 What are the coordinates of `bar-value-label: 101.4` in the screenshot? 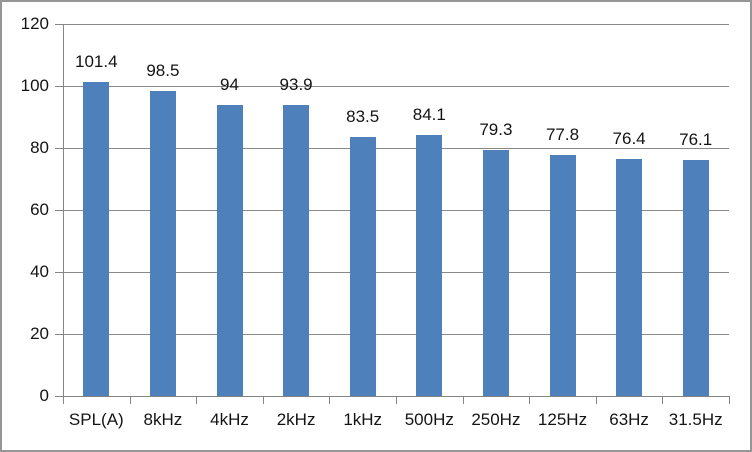 It's located at (96, 61).